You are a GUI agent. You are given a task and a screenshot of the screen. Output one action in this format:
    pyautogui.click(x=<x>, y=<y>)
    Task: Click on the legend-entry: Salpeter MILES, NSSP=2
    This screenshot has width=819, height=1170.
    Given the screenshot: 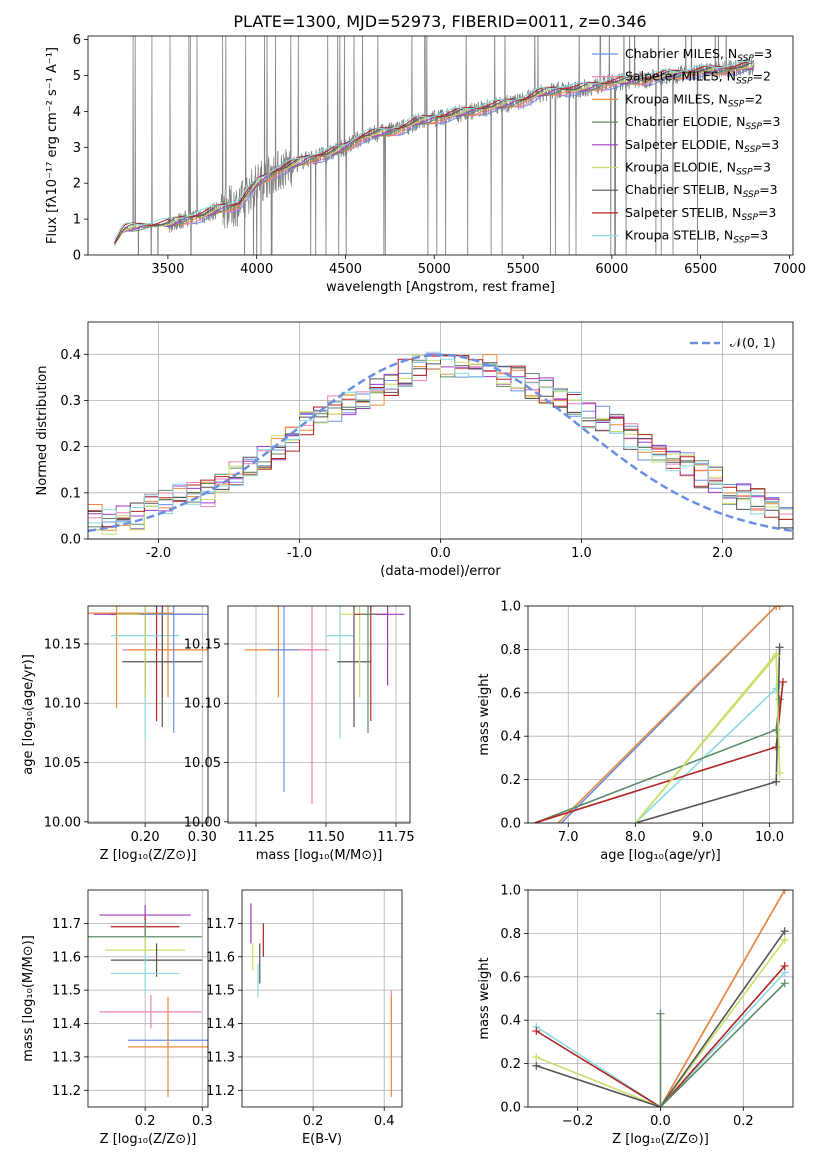 What is the action you would take?
    pyautogui.click(x=698, y=78)
    